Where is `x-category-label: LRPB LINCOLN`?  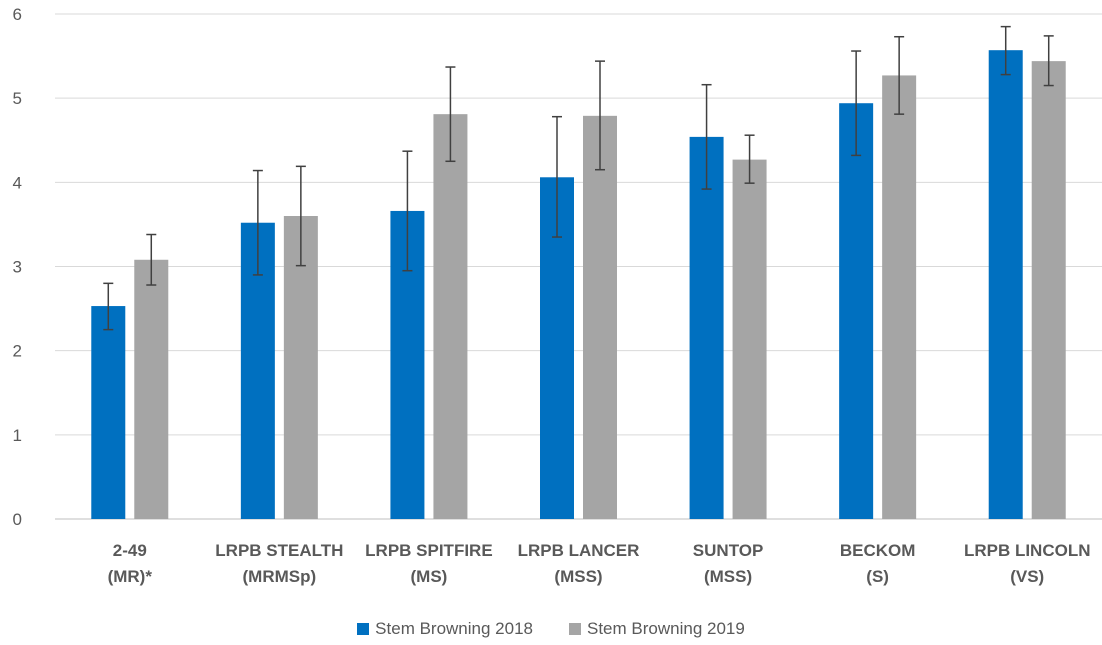
x-category-label: LRPB LINCOLN is located at coordinates (1027, 550).